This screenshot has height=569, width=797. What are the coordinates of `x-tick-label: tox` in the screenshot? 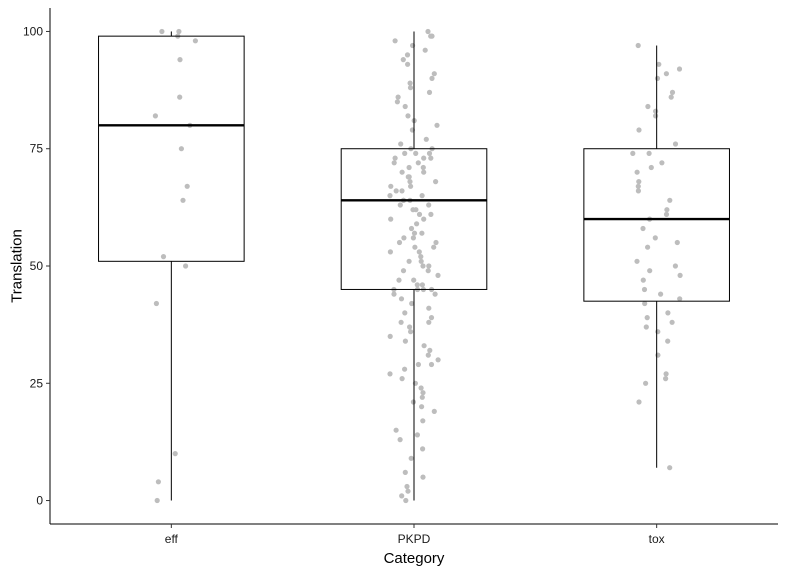 It's located at (657, 539).